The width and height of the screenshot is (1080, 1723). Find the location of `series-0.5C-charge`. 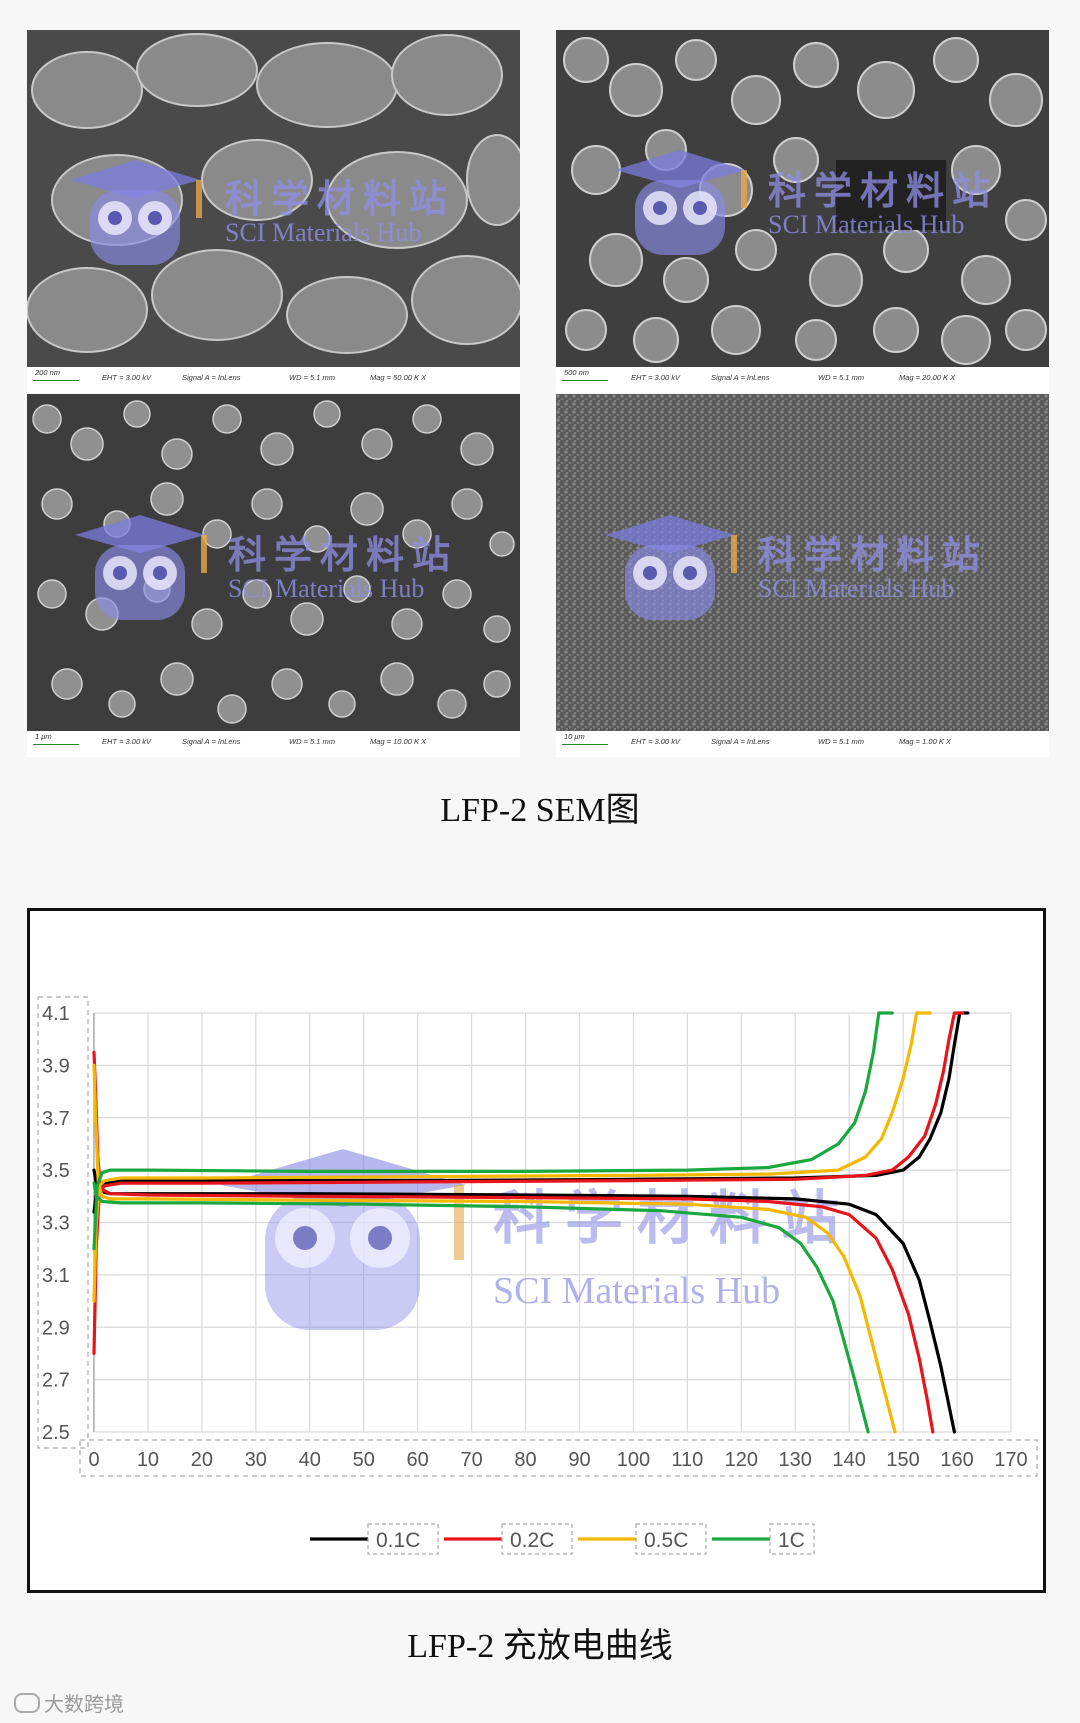

series-0.5C-charge is located at coordinates (512, 1157).